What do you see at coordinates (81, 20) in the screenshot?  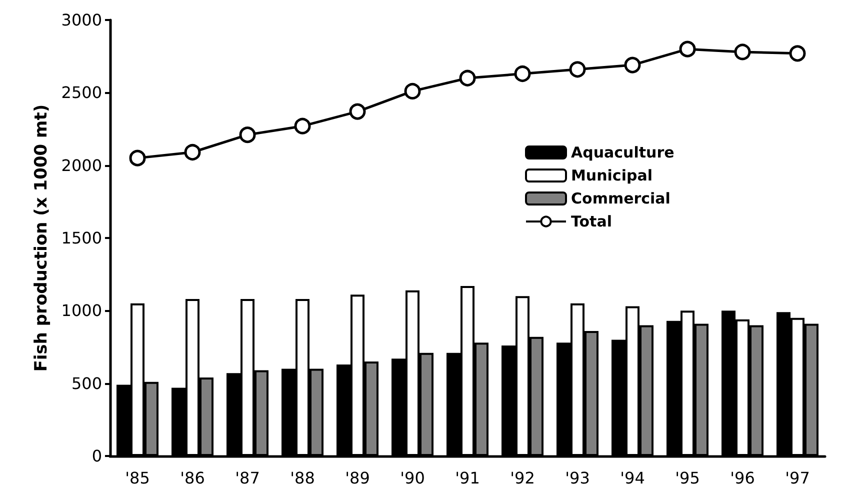 I see `y-tick-label: 3000` at bounding box center [81, 20].